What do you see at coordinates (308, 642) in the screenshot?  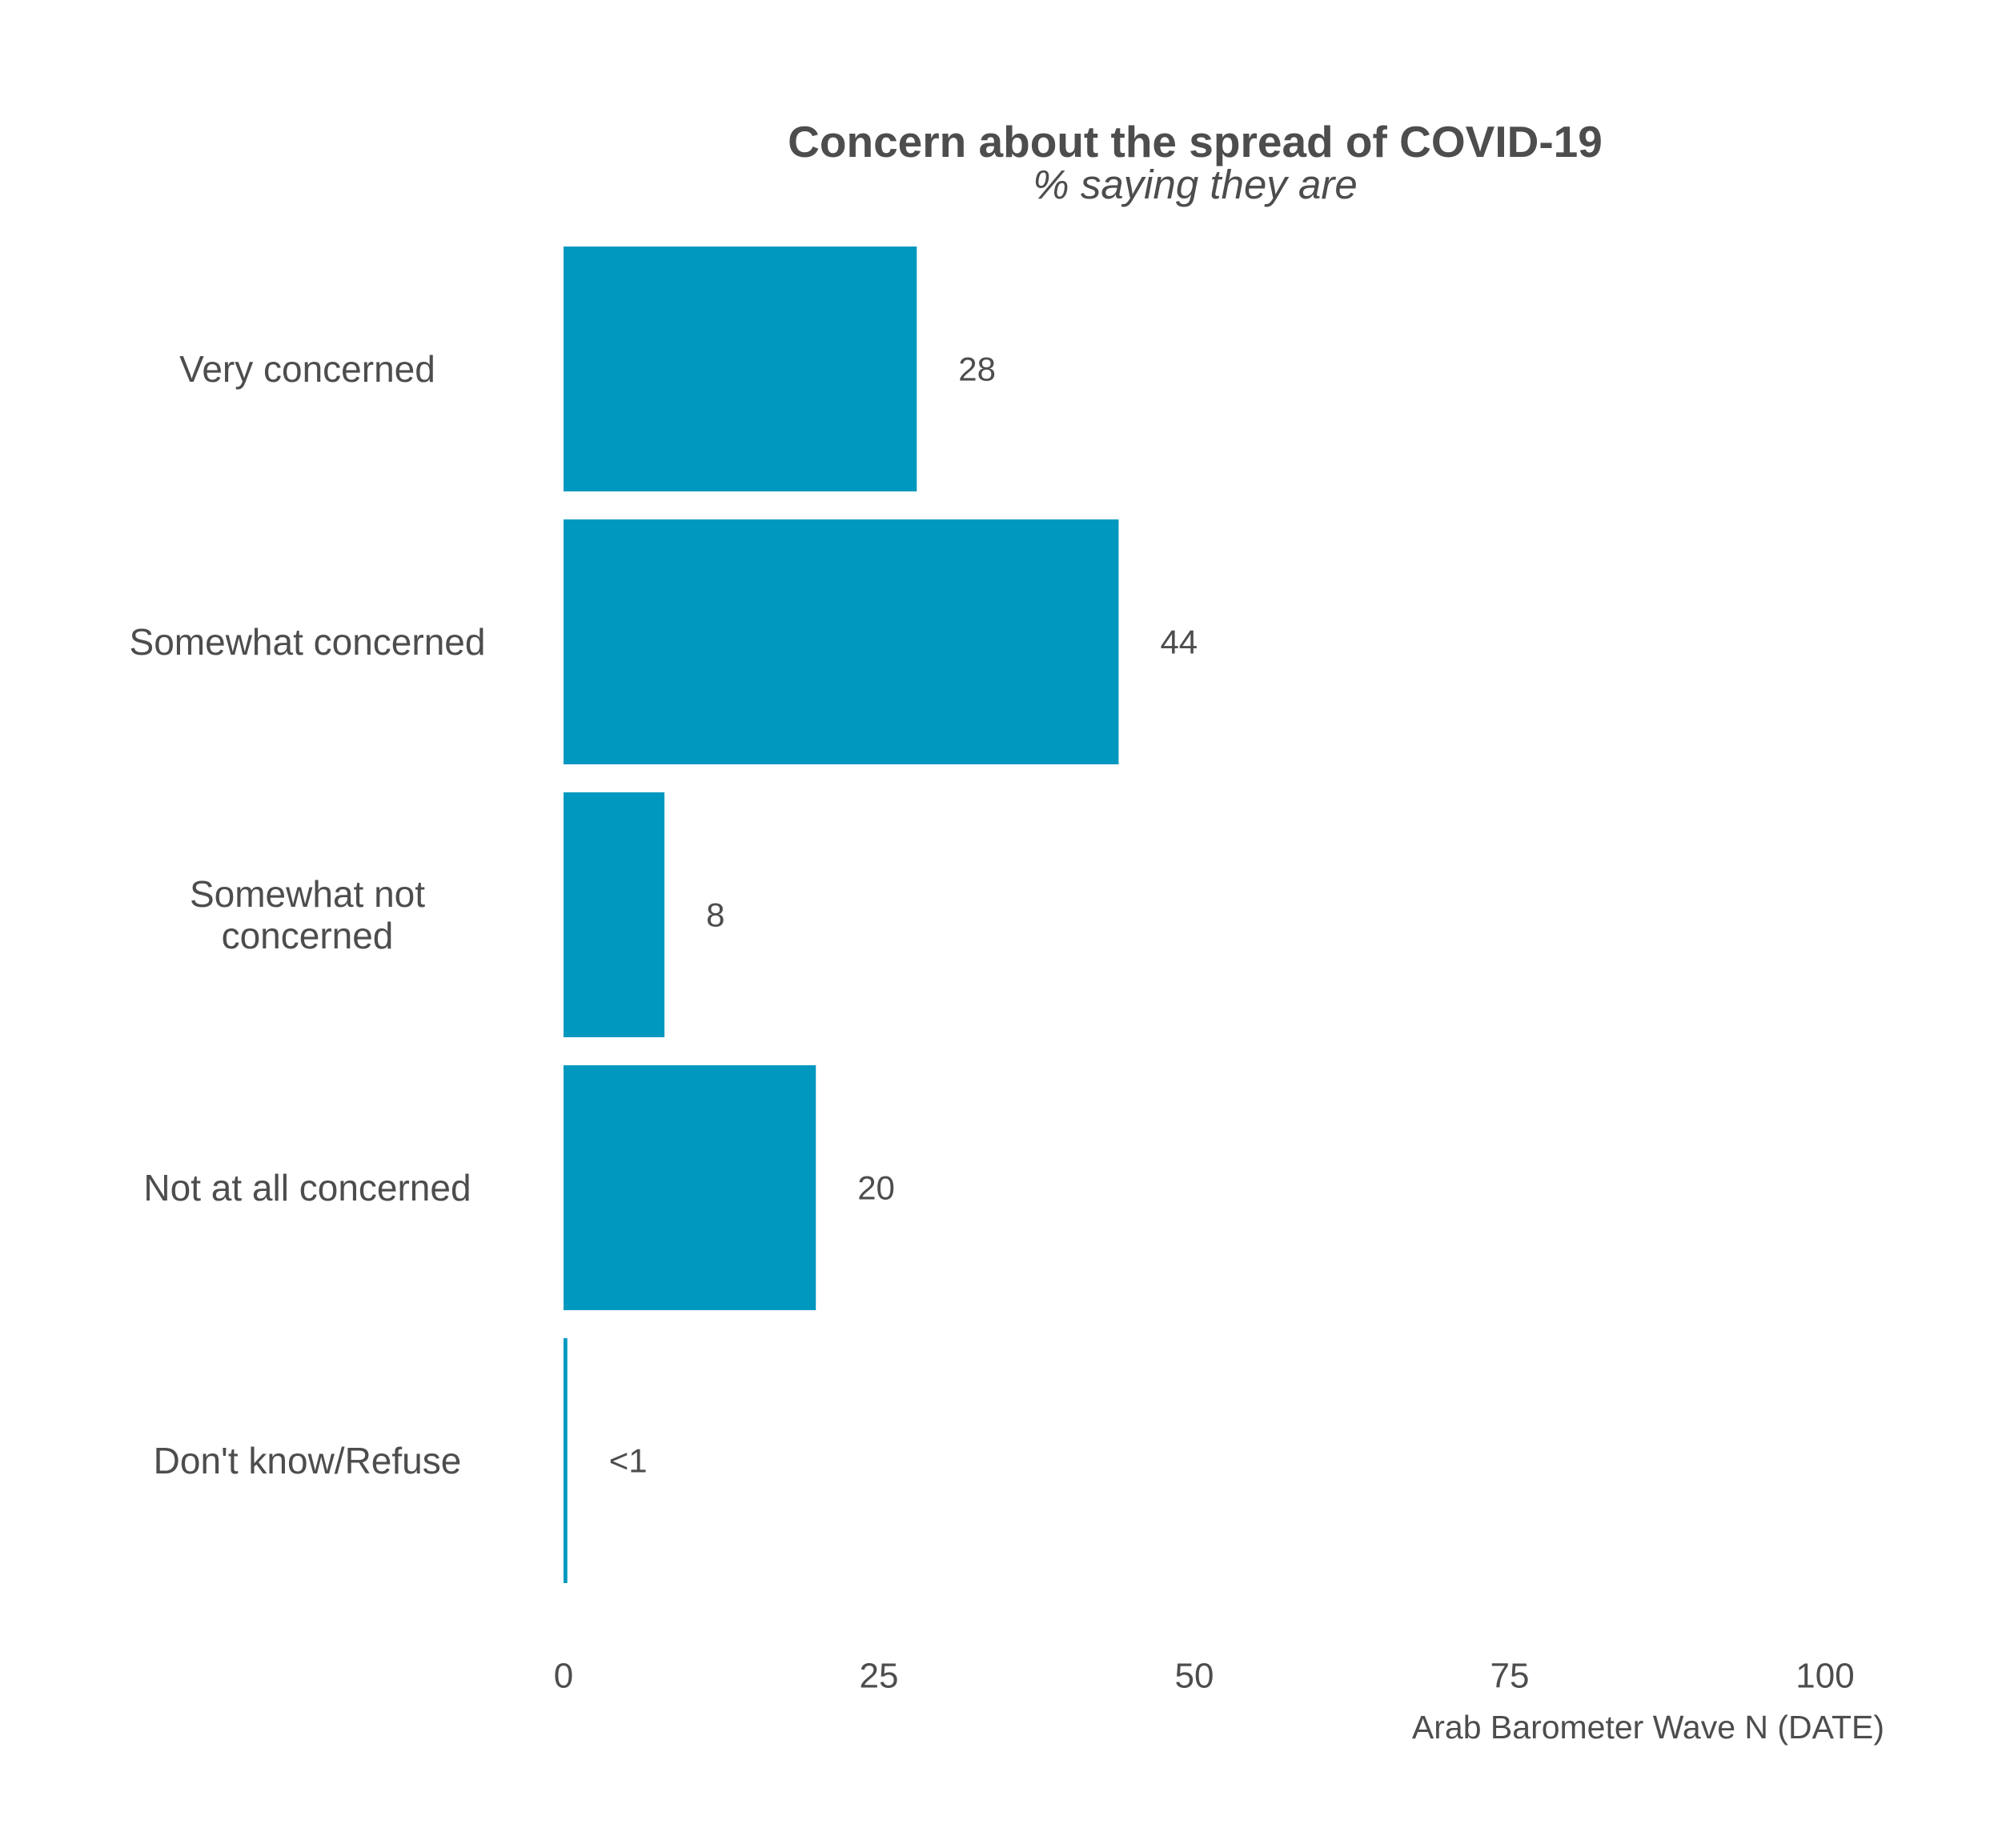 I see `category-label-1: Somewhat concerned` at bounding box center [308, 642].